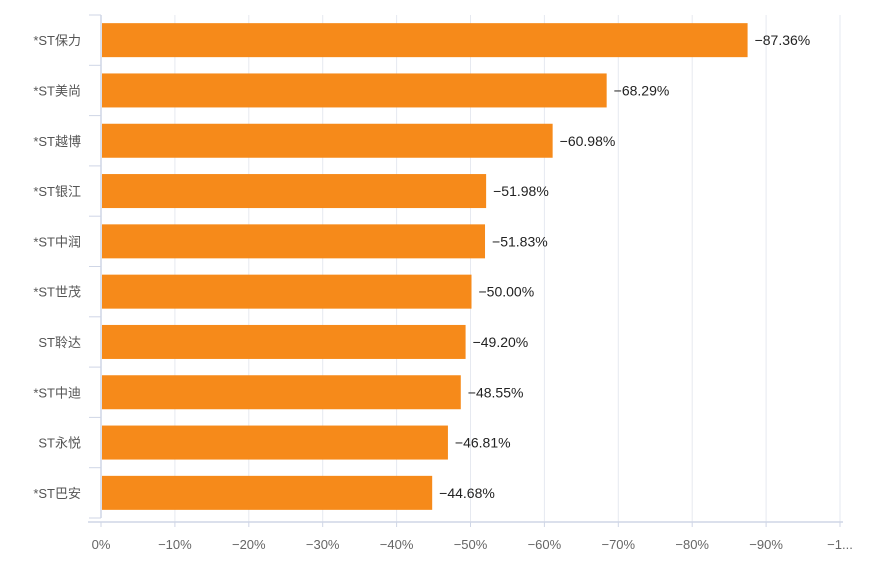  Describe the element at coordinates (59, 342) in the screenshot. I see `category-label: ST聆达` at that location.